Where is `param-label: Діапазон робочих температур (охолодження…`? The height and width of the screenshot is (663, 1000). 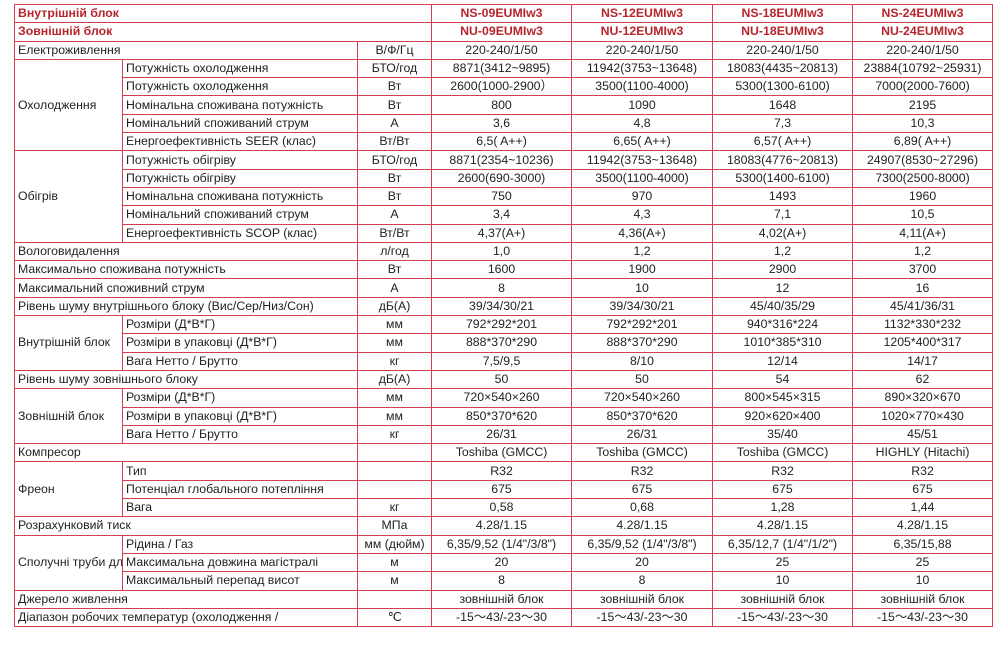 param-label: Діапазон робочих температур (охолодження… is located at coordinates (186, 617).